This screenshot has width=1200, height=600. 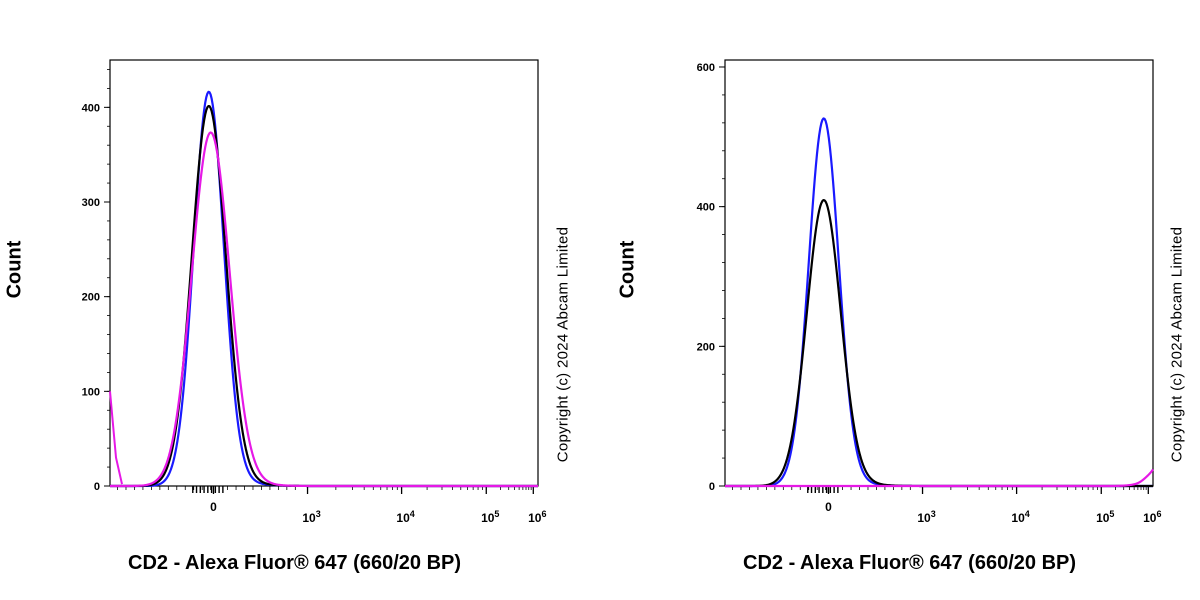 I want to click on y-tick-label: 300, so click(x=91, y=203).